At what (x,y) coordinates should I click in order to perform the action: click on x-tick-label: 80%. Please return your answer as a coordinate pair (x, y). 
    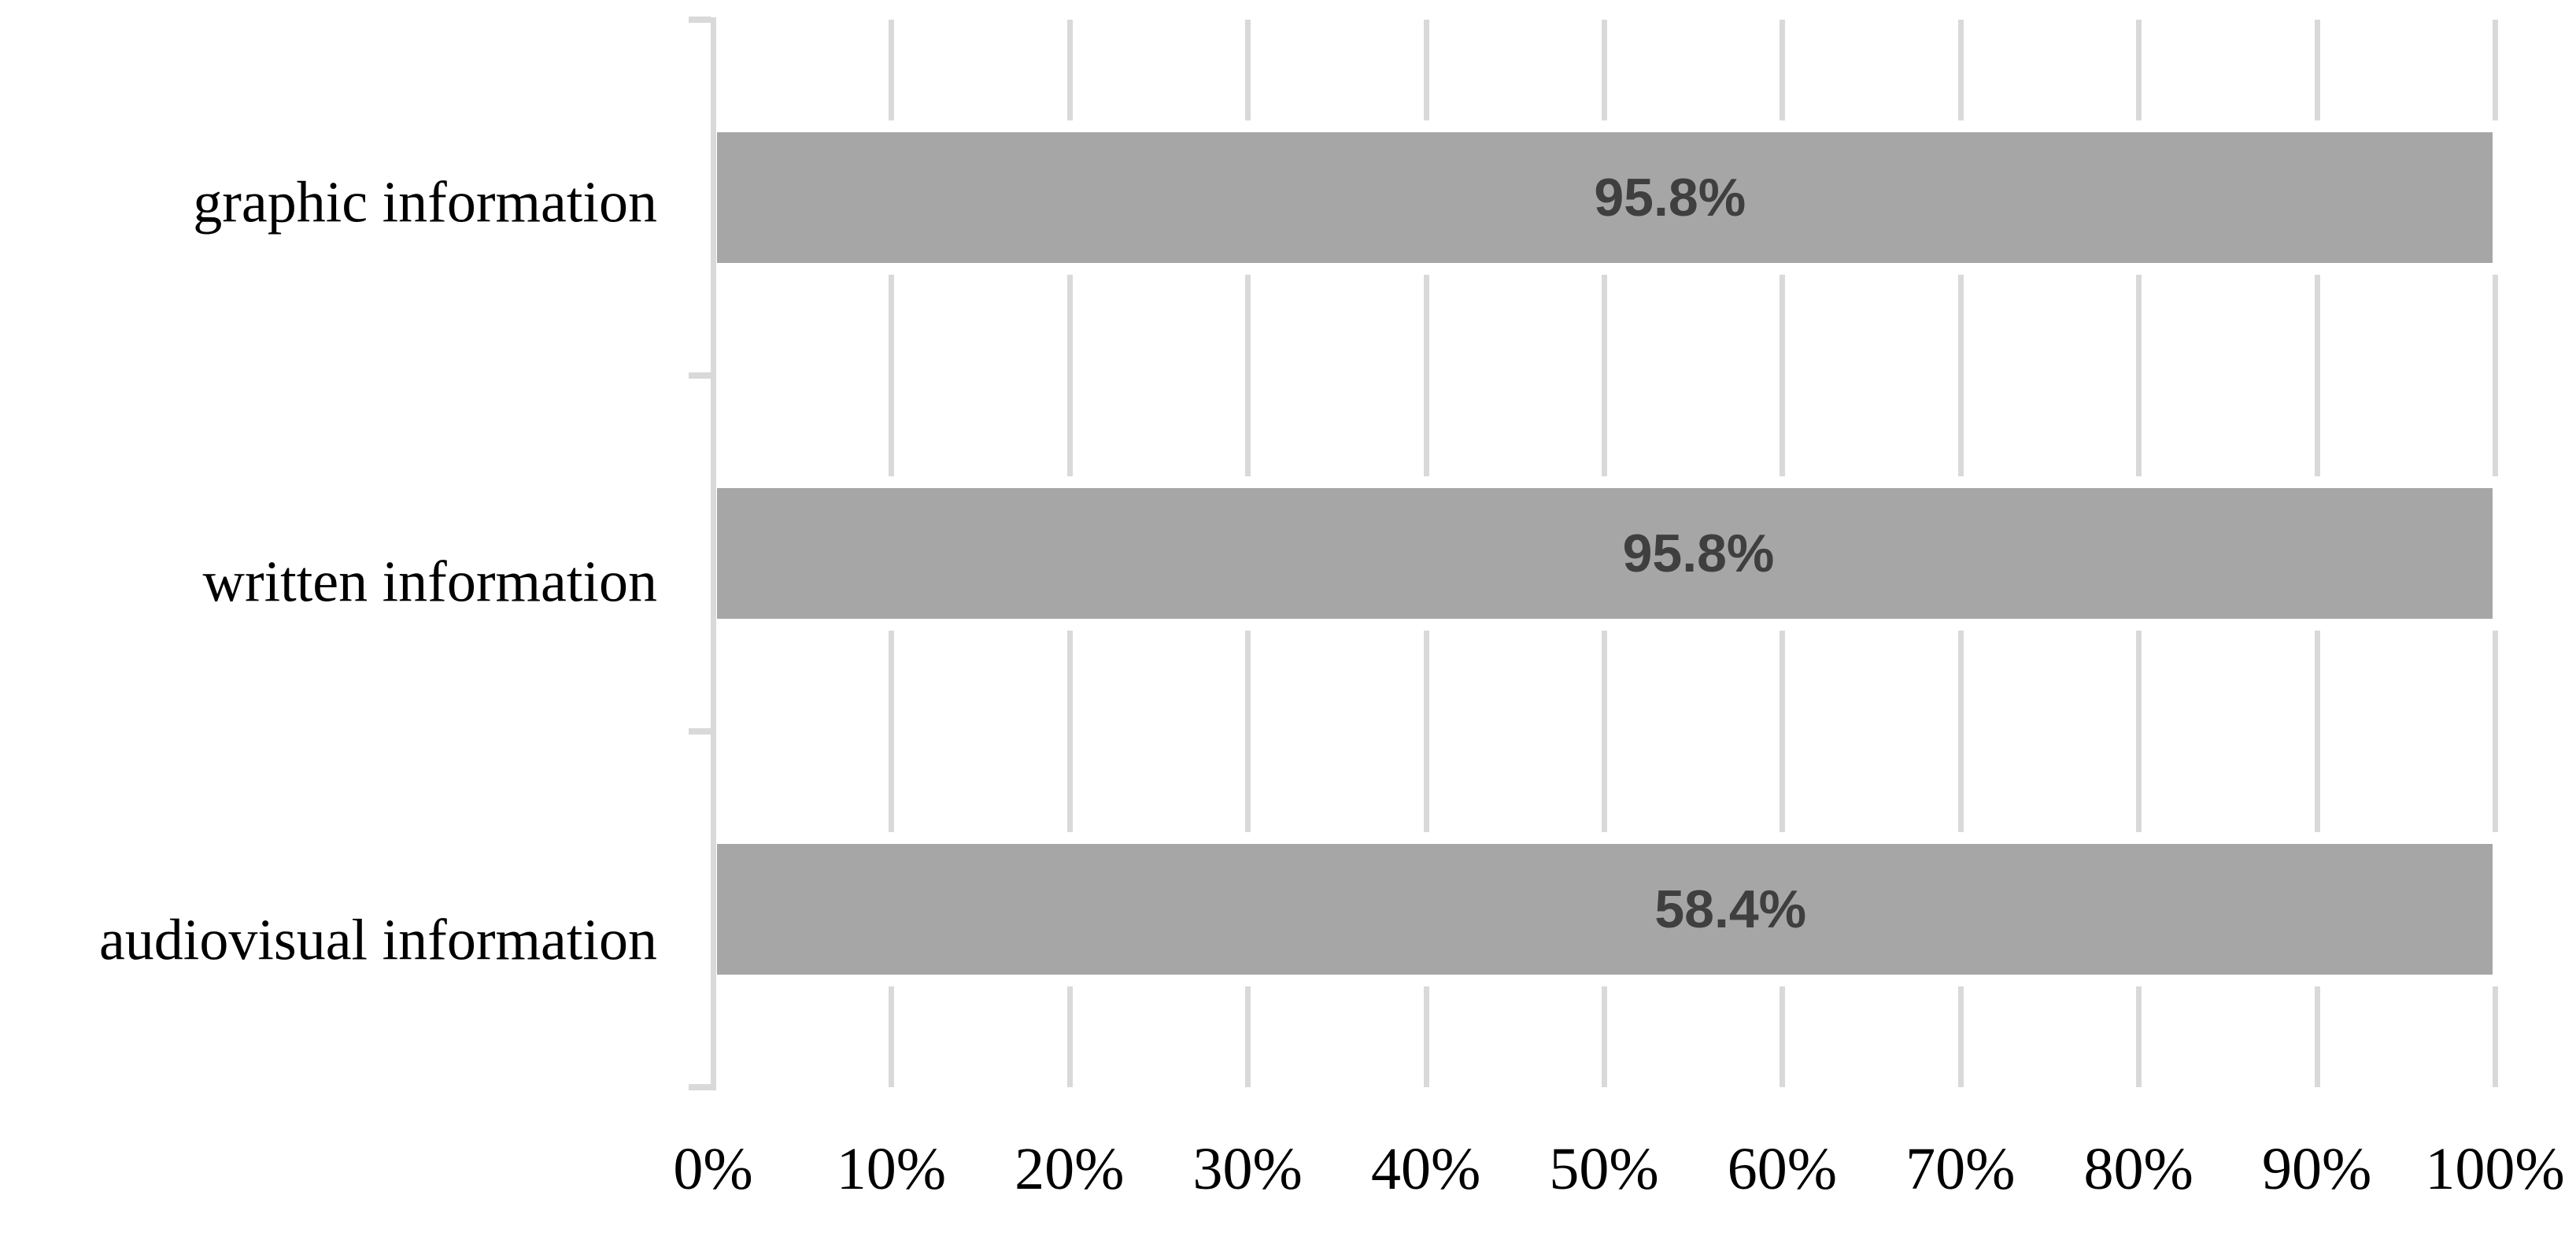
    Looking at the image, I should click on (2138, 1169).